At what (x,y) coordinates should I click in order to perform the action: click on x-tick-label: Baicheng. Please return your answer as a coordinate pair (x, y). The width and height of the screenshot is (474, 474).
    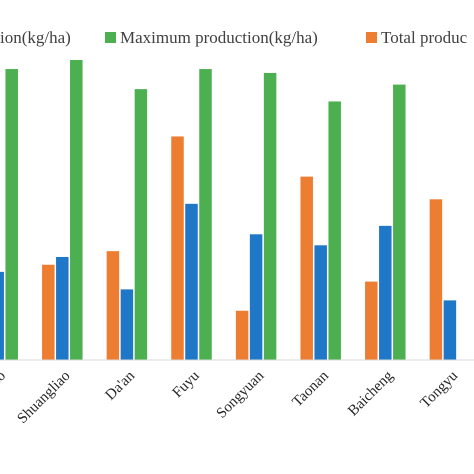
    Looking at the image, I should click on (371, 394).